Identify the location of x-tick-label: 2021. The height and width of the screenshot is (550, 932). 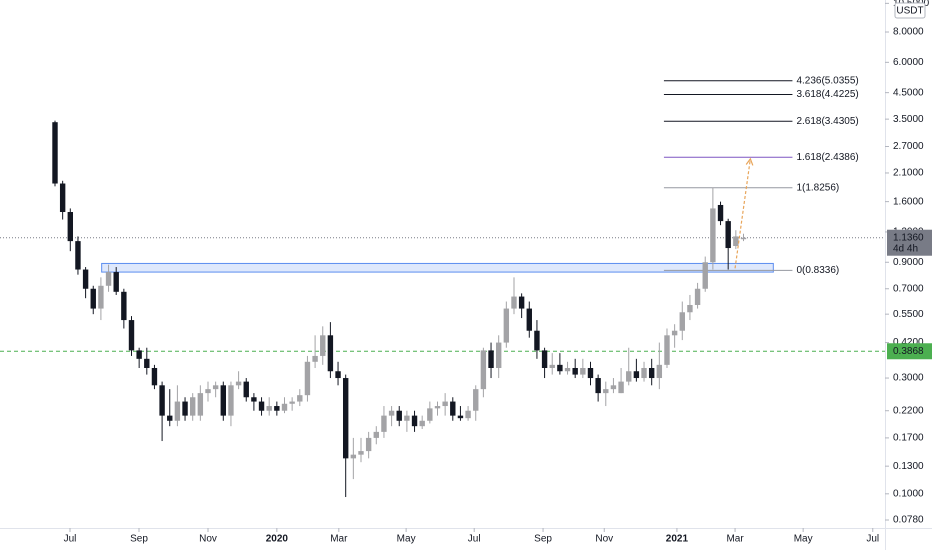
(677, 539).